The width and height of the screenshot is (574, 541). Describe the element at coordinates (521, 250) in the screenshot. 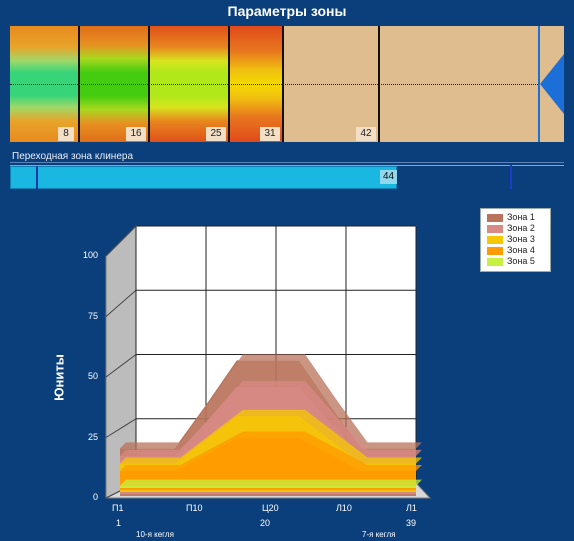

I see `legend-label: Зона 4` at that location.